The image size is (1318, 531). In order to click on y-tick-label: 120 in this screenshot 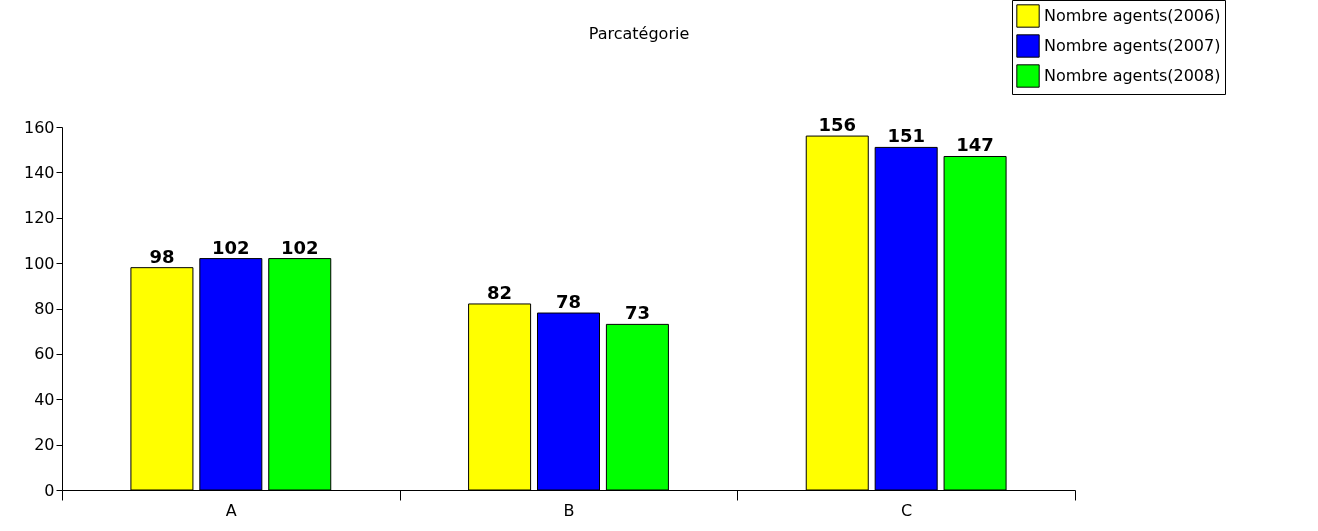, I will do `click(39, 218)`.